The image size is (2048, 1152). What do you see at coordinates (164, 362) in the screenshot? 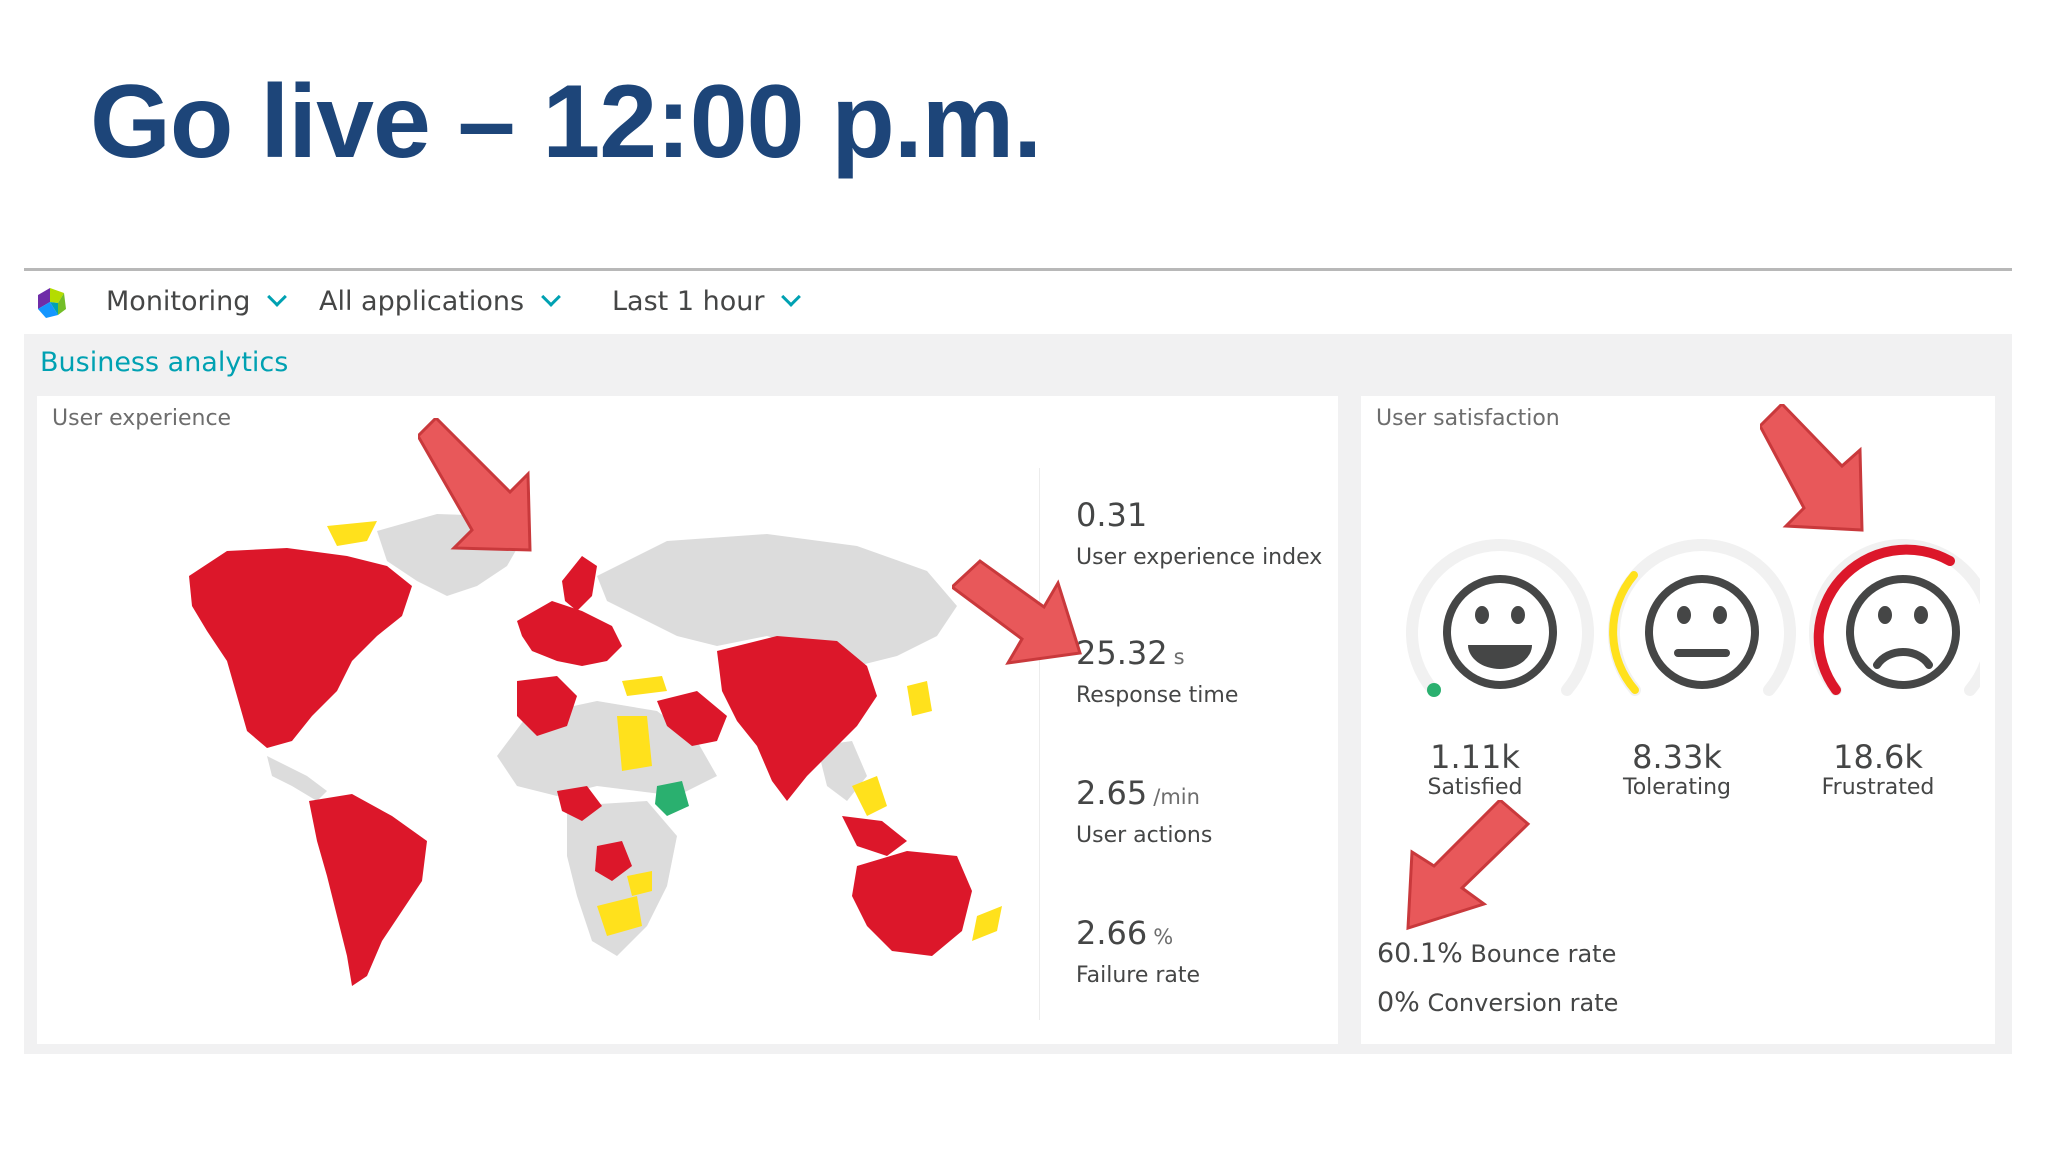
I see `business-analytics-heading: Business analytics` at bounding box center [164, 362].